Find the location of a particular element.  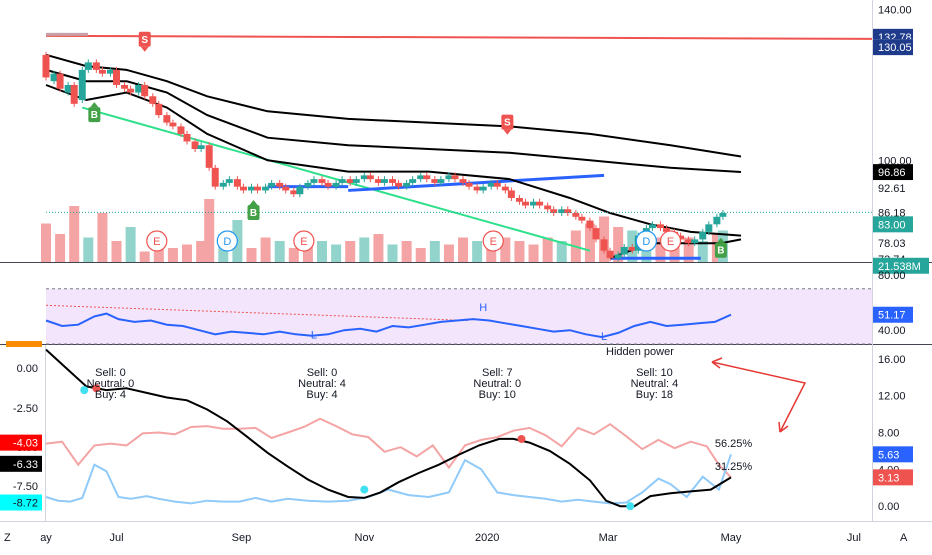

osc-left-top-badge is located at coordinates (24, 344).